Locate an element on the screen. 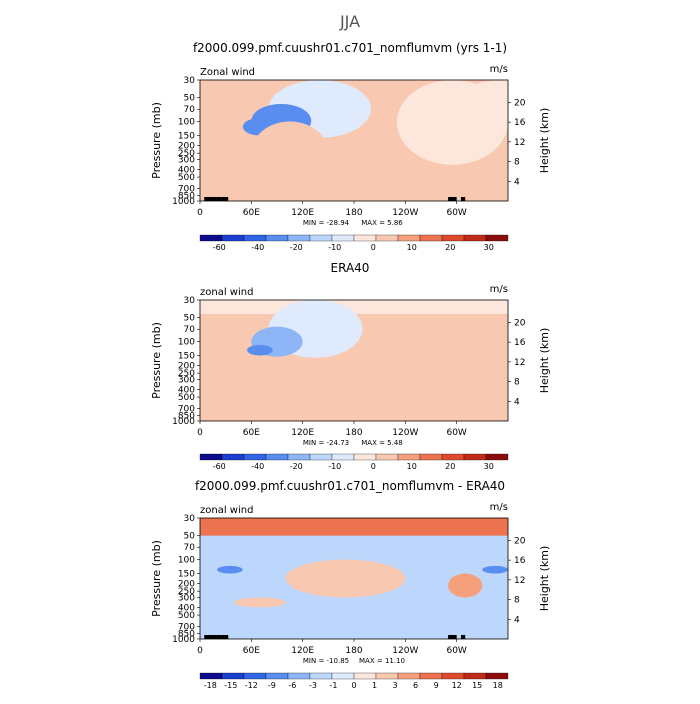 This screenshot has height=704, width=700. y2-tick-label: 4 is located at coordinates (517, 620).